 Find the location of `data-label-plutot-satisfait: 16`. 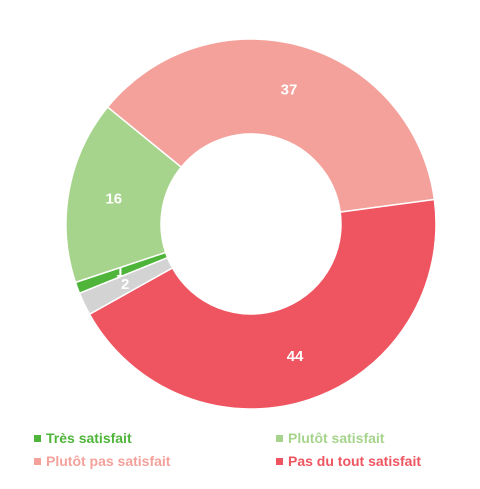

data-label-plutot-satisfait: 16 is located at coordinates (113, 198).